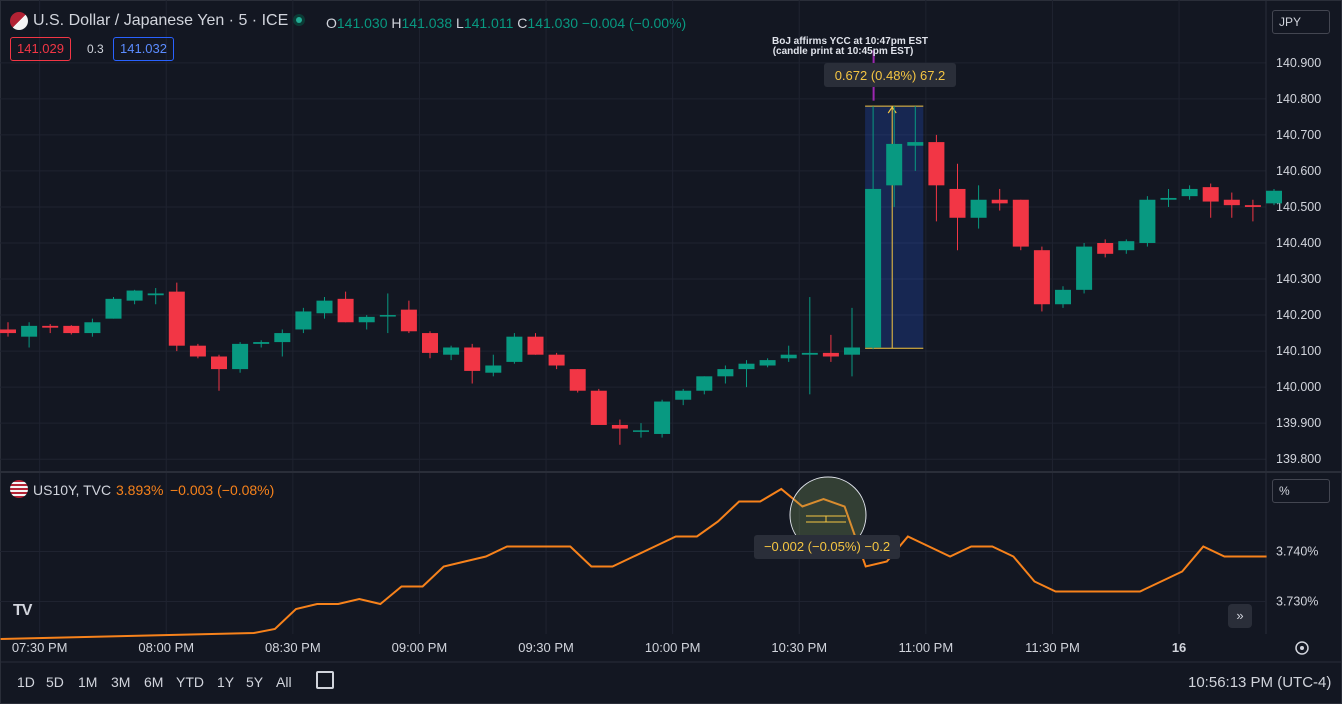  Describe the element at coordinates (284, 682) in the screenshot. I see `timeframe-all: All` at that location.